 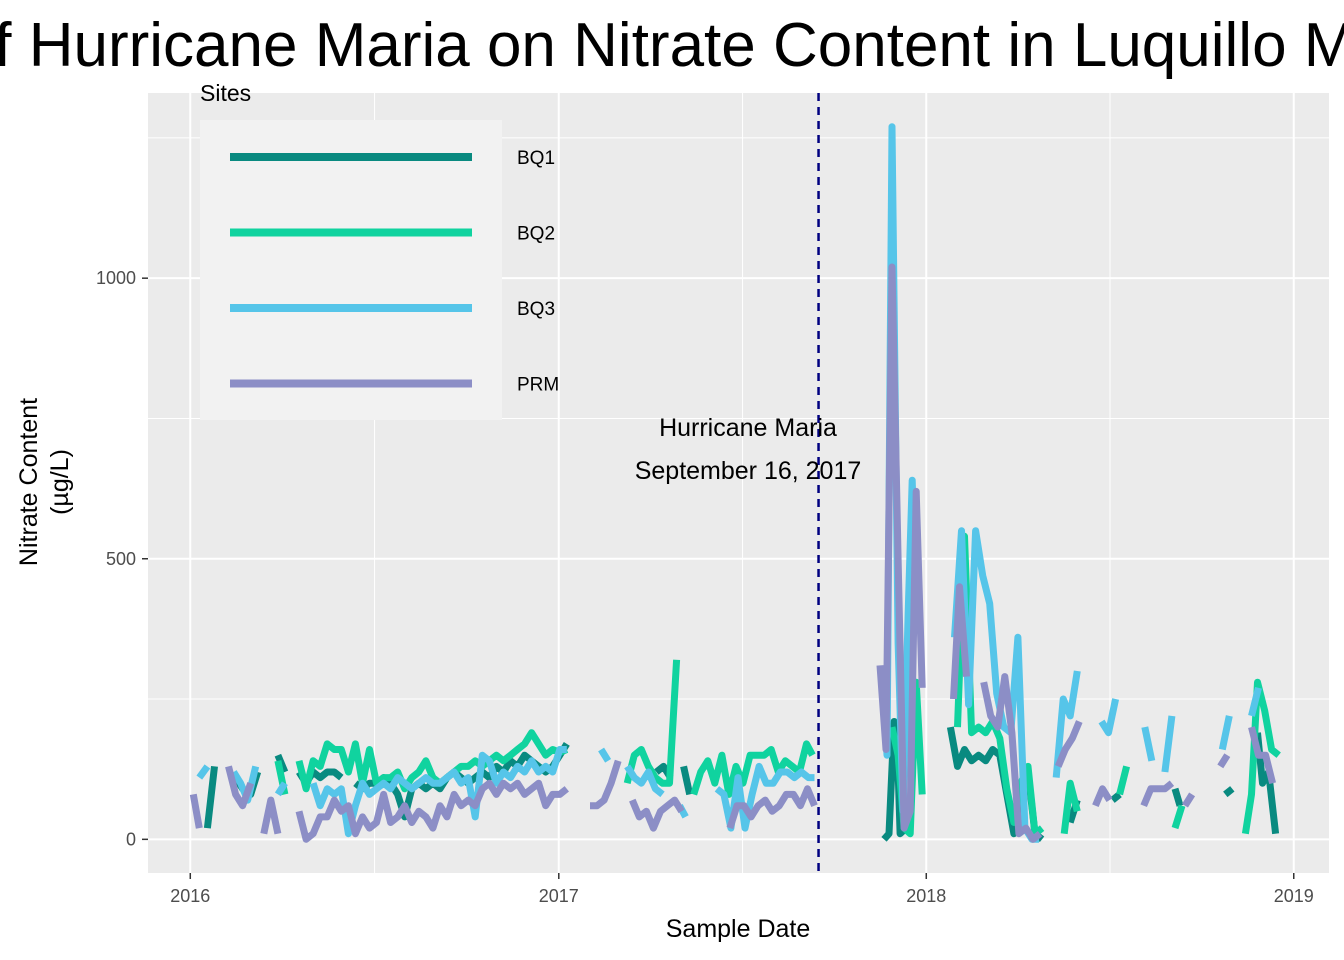 I want to click on y-tick-label: 0, so click(x=131, y=839).